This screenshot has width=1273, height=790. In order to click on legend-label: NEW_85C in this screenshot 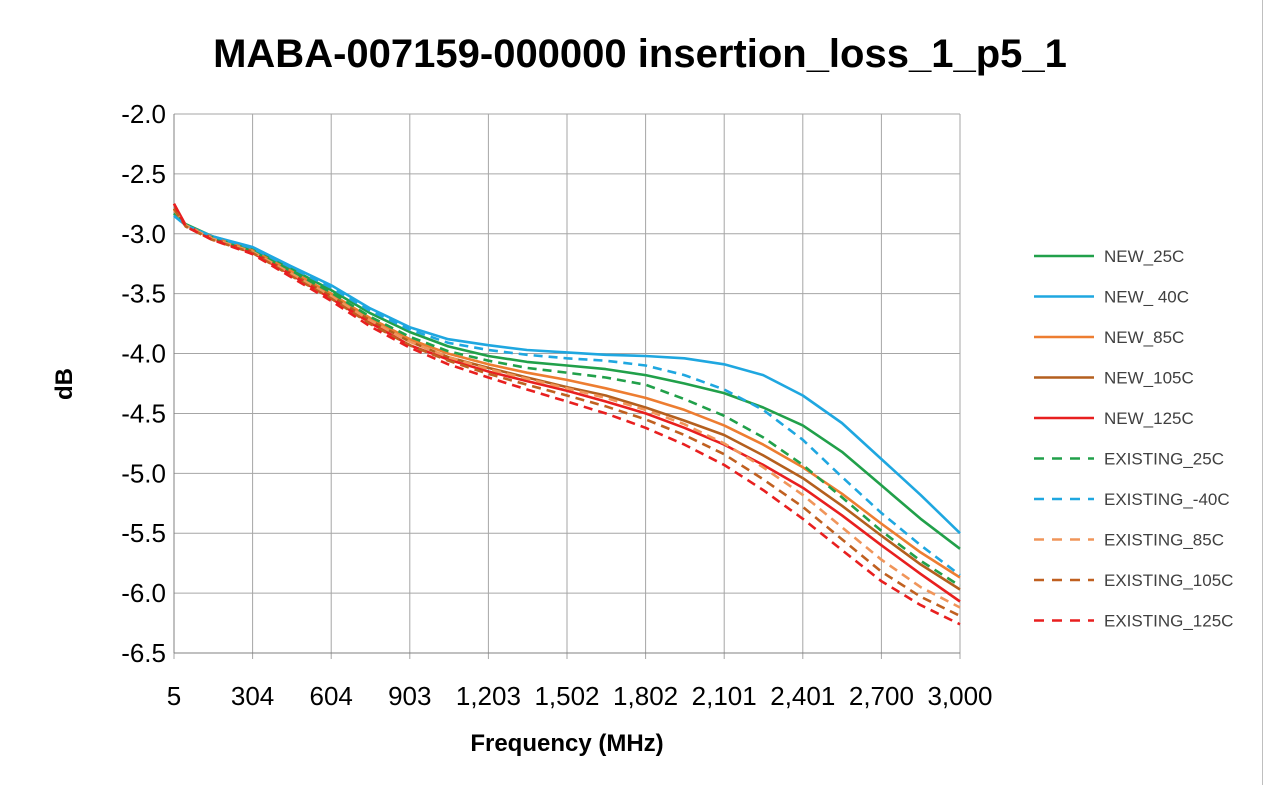, I will do `click(1144, 337)`.